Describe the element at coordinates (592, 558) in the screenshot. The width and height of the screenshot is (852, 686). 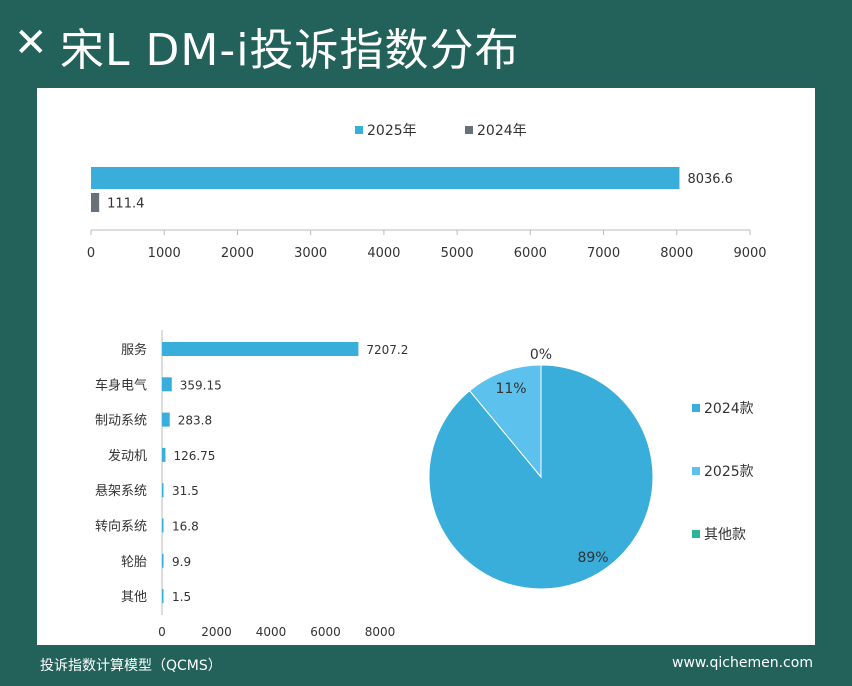
I see `pie-label: 89%` at that location.